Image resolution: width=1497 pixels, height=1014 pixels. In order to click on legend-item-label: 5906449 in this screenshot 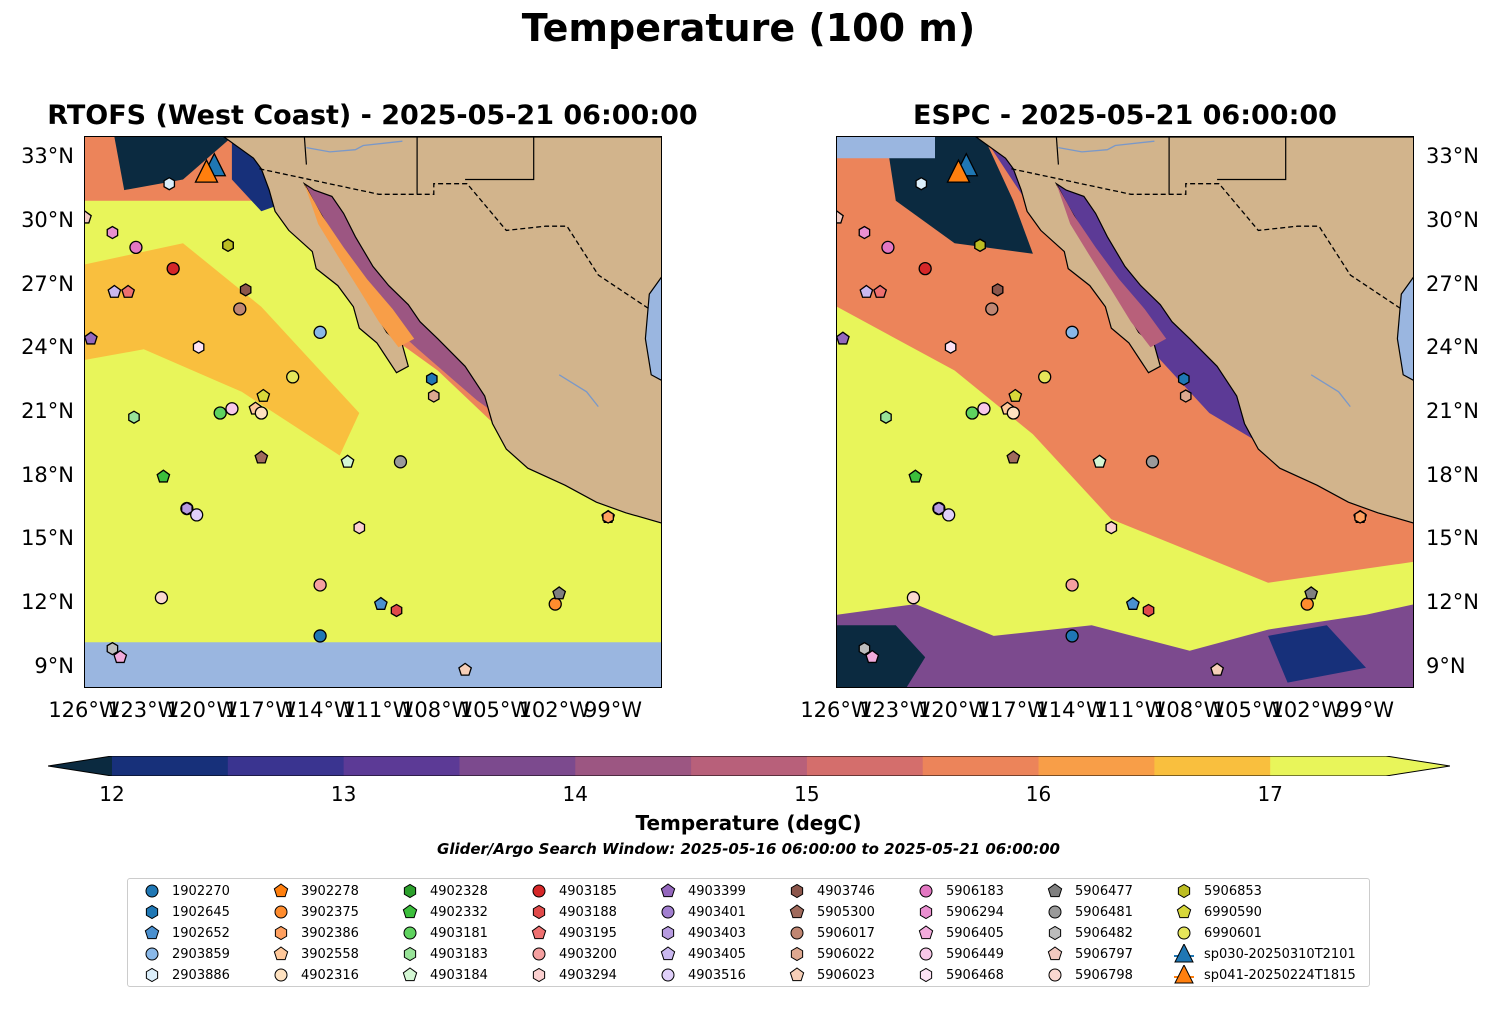, I will do `click(975, 954)`.